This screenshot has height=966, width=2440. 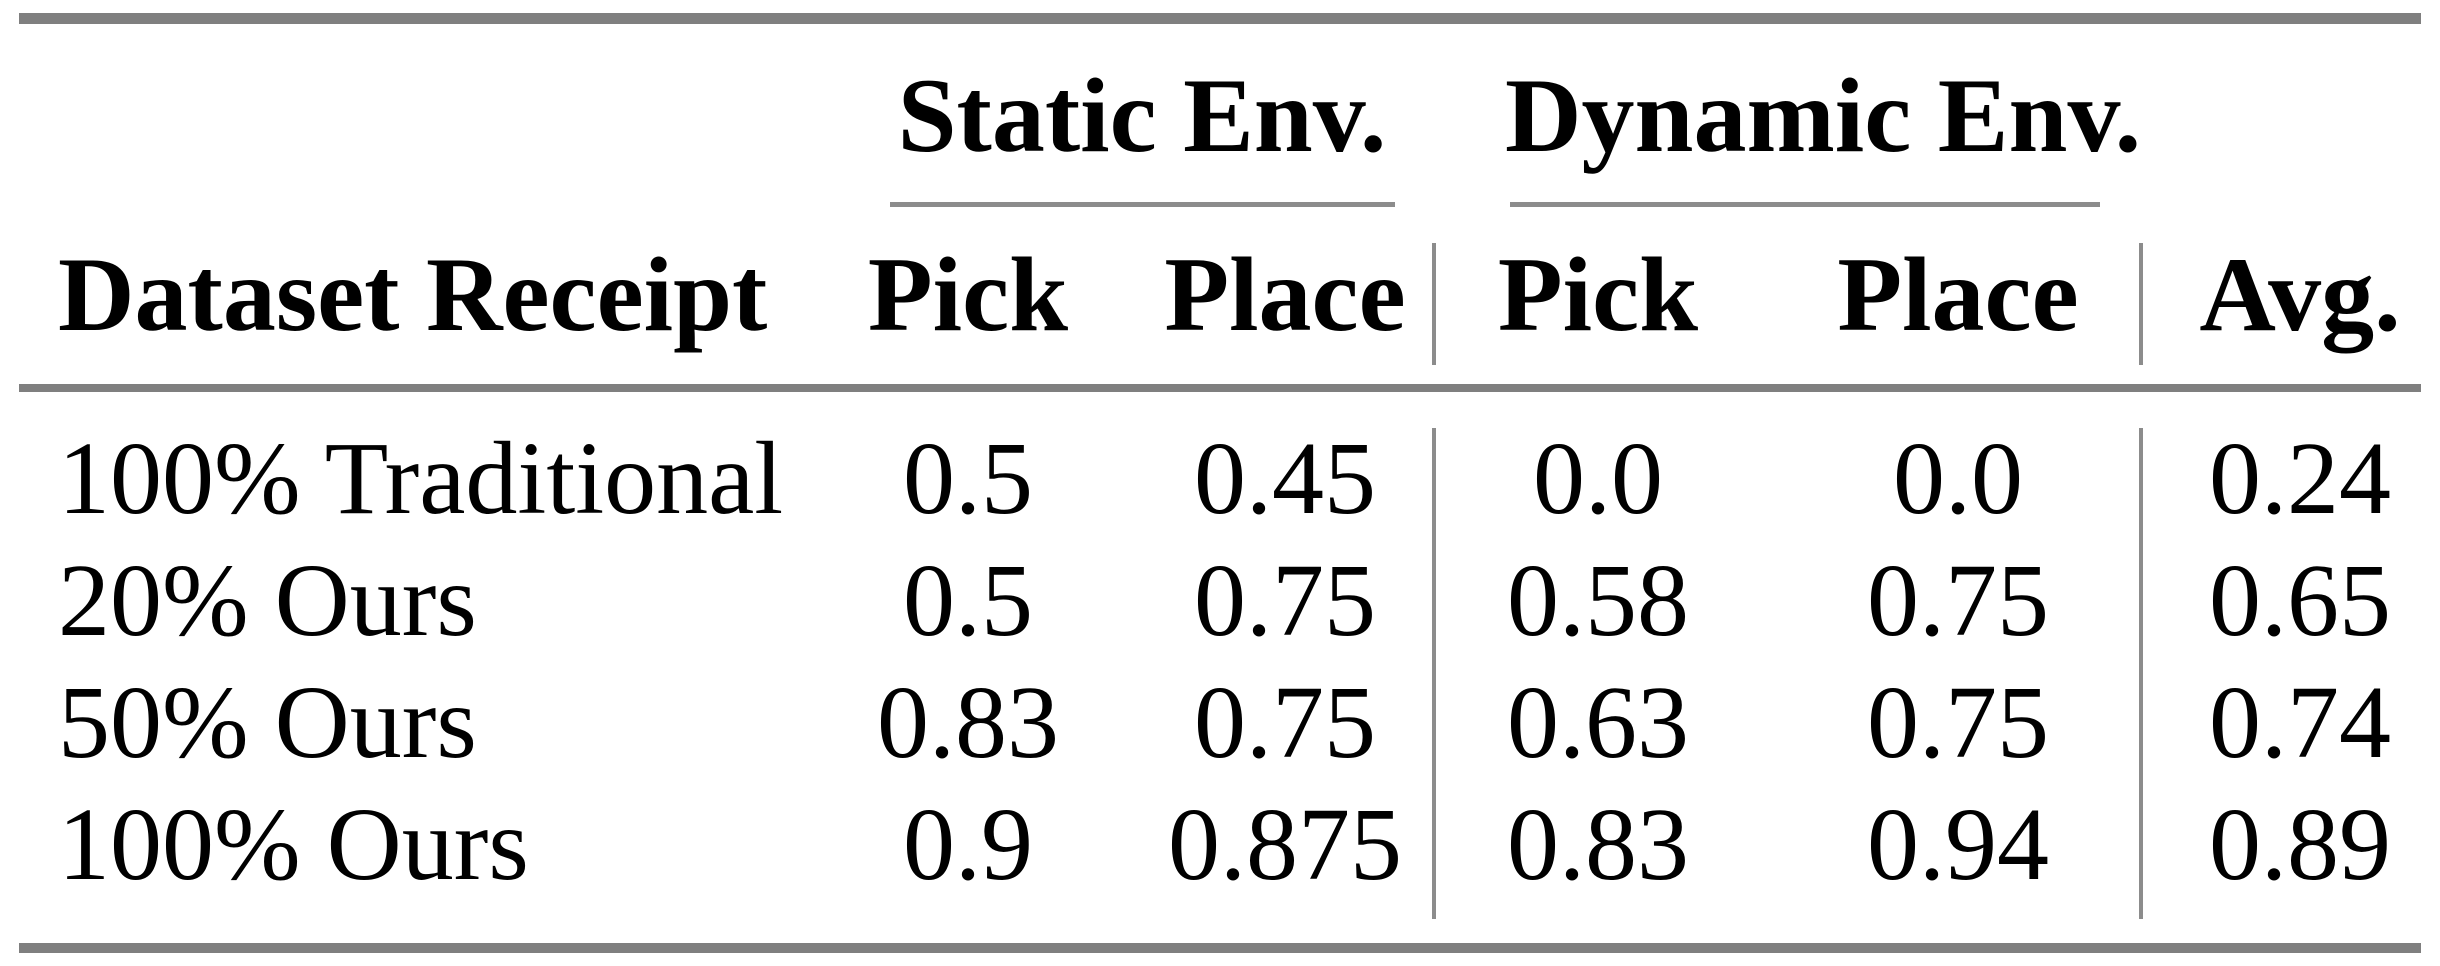 What do you see at coordinates (1958, 844) in the screenshot?
I see `cell-dynamic-place: 0.94` at bounding box center [1958, 844].